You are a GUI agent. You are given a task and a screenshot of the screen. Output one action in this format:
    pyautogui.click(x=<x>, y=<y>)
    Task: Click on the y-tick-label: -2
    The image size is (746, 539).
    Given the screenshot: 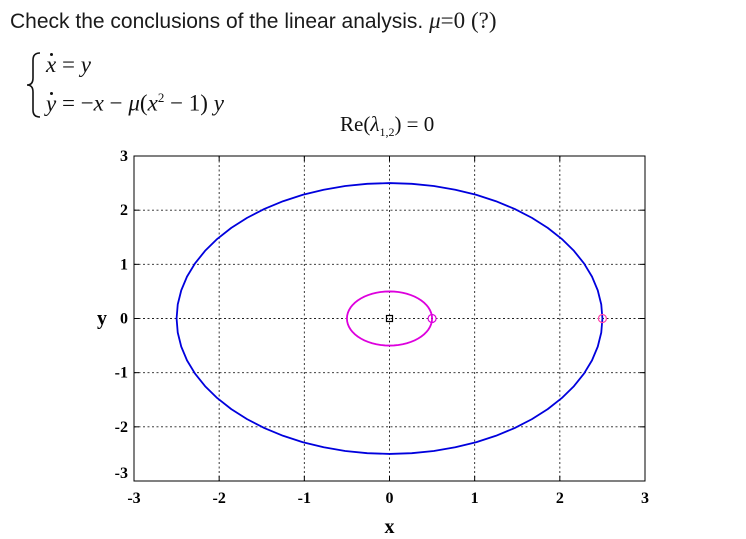 What is the action you would take?
    pyautogui.click(x=121, y=427)
    